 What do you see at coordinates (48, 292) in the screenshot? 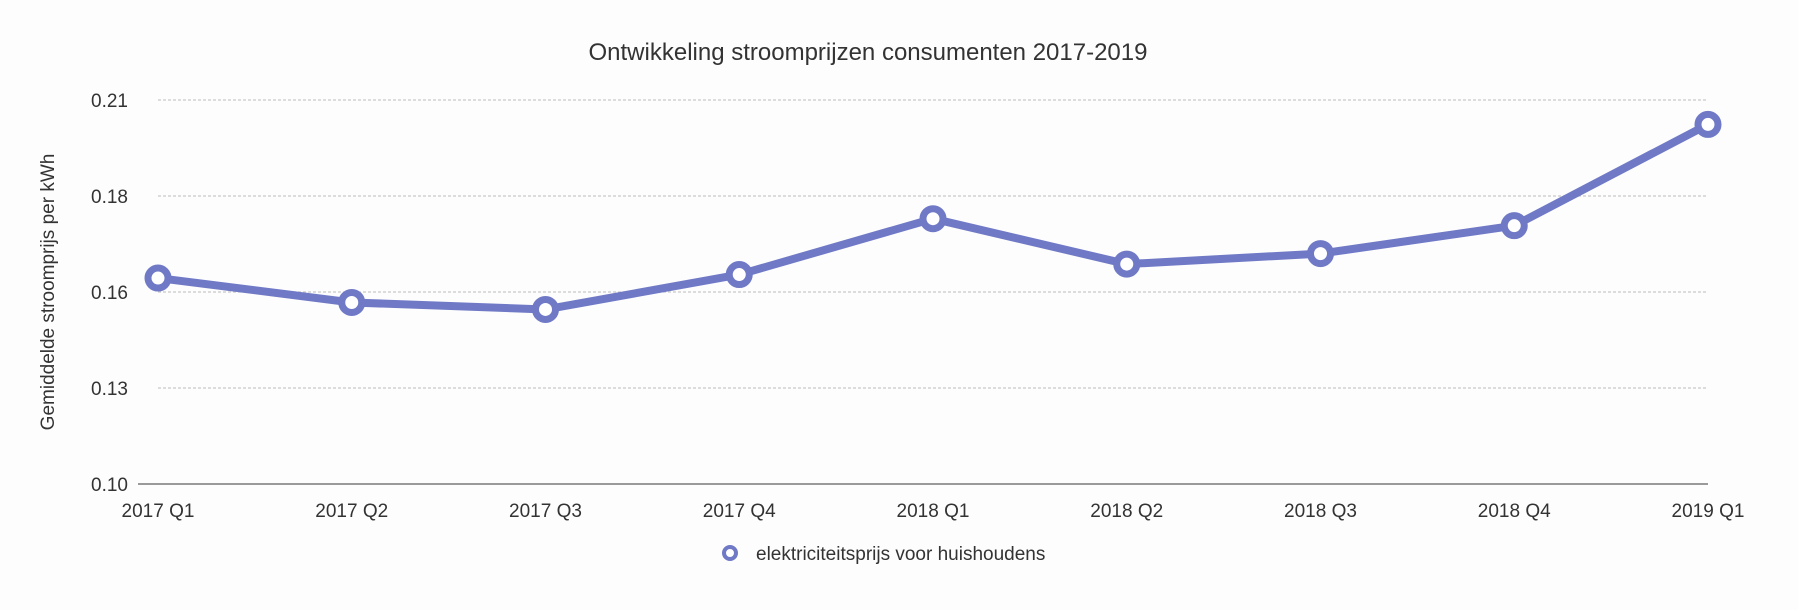
I see `y-axis-title: Gemiddelde stroomprijs per kWh` at bounding box center [48, 292].